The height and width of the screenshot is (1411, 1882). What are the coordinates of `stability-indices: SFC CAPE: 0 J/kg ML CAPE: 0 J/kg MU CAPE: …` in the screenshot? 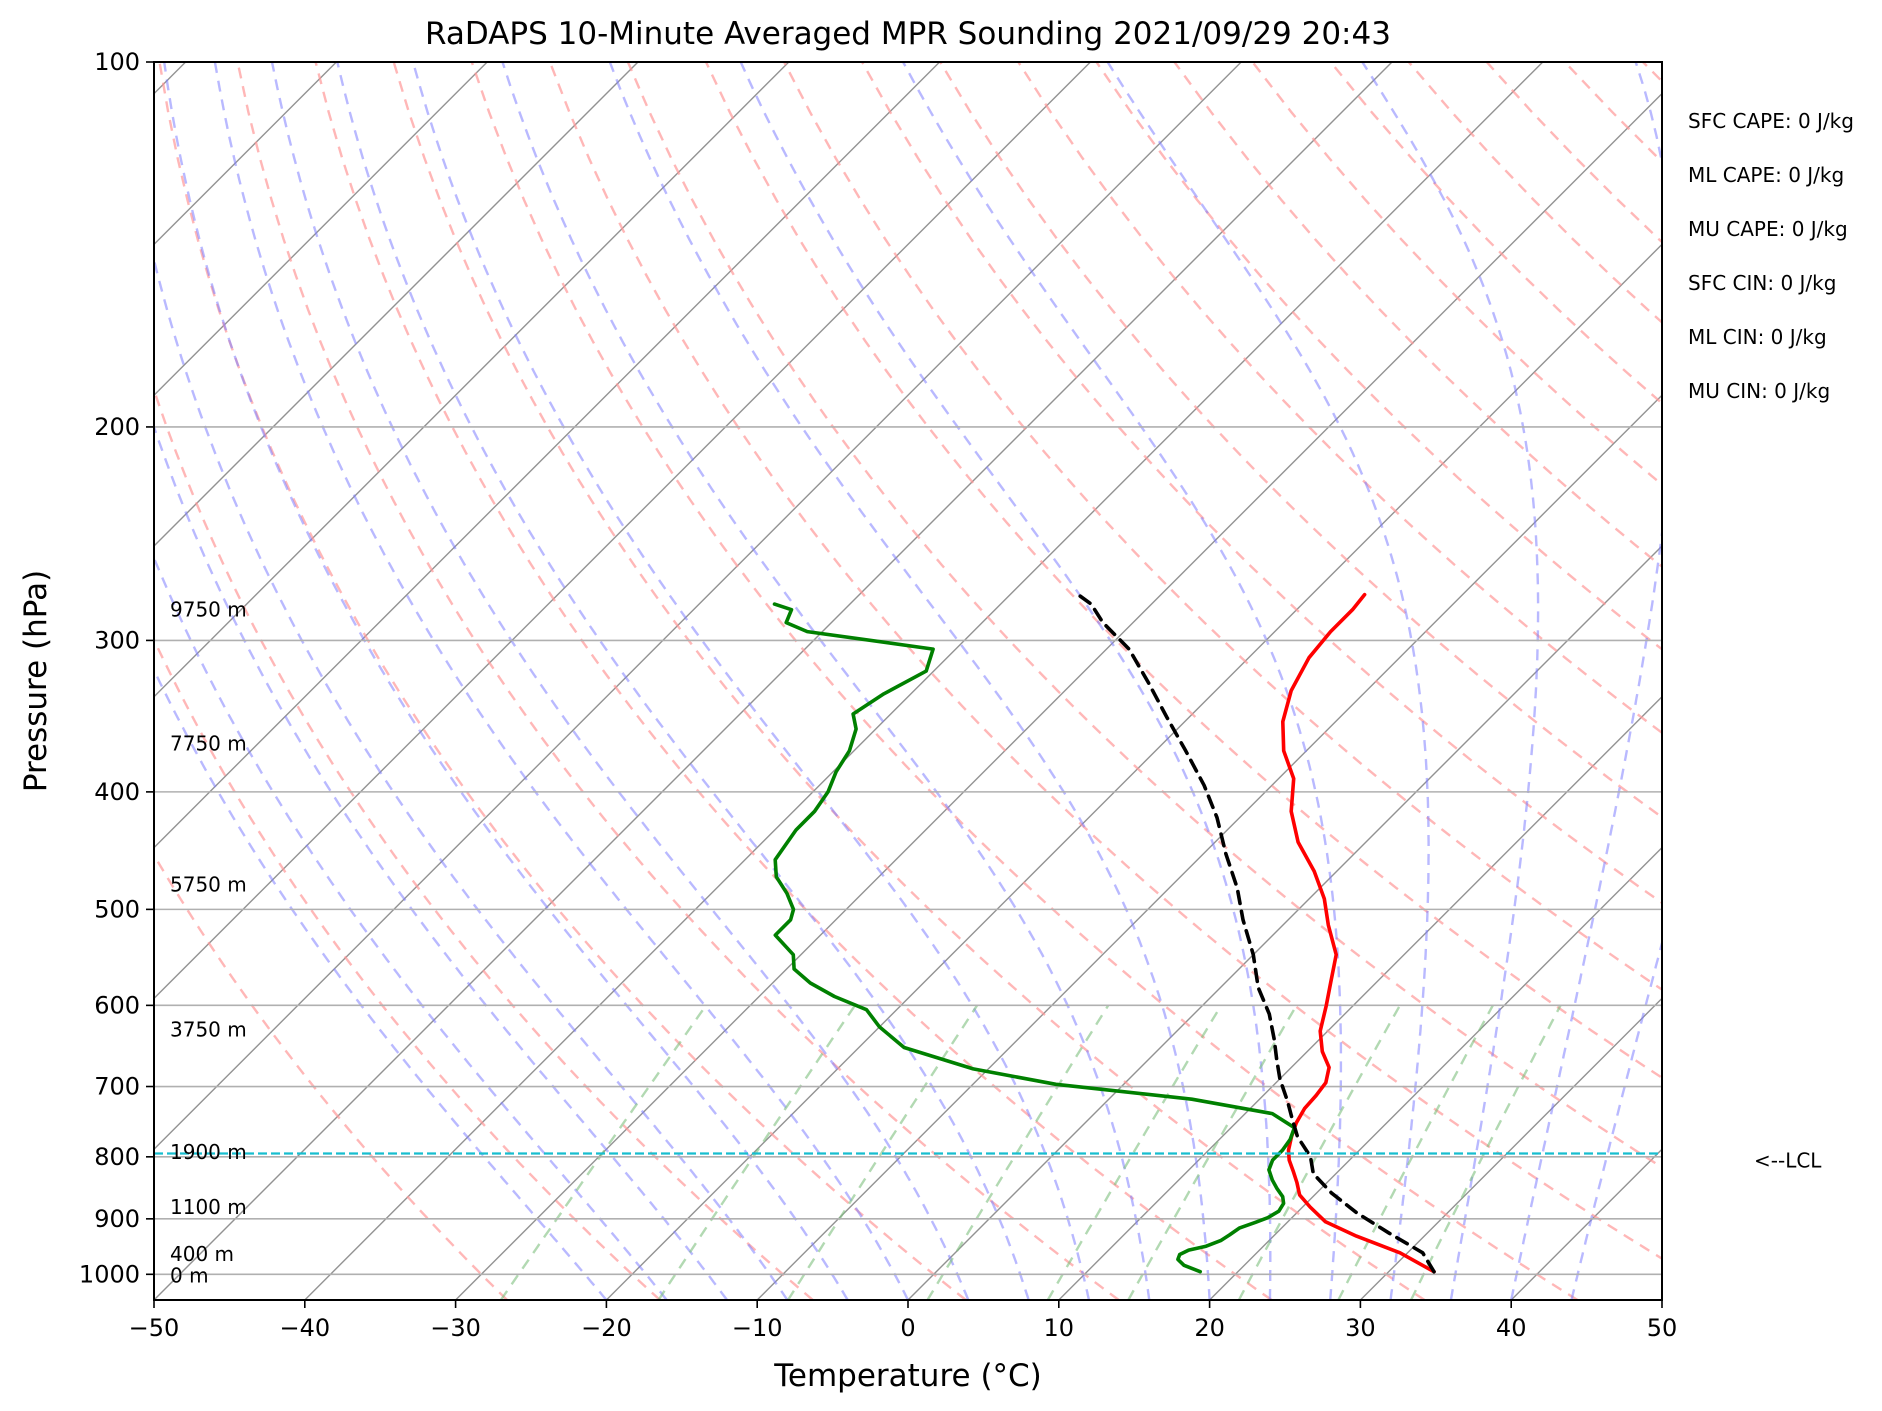 It's located at (1771, 256).